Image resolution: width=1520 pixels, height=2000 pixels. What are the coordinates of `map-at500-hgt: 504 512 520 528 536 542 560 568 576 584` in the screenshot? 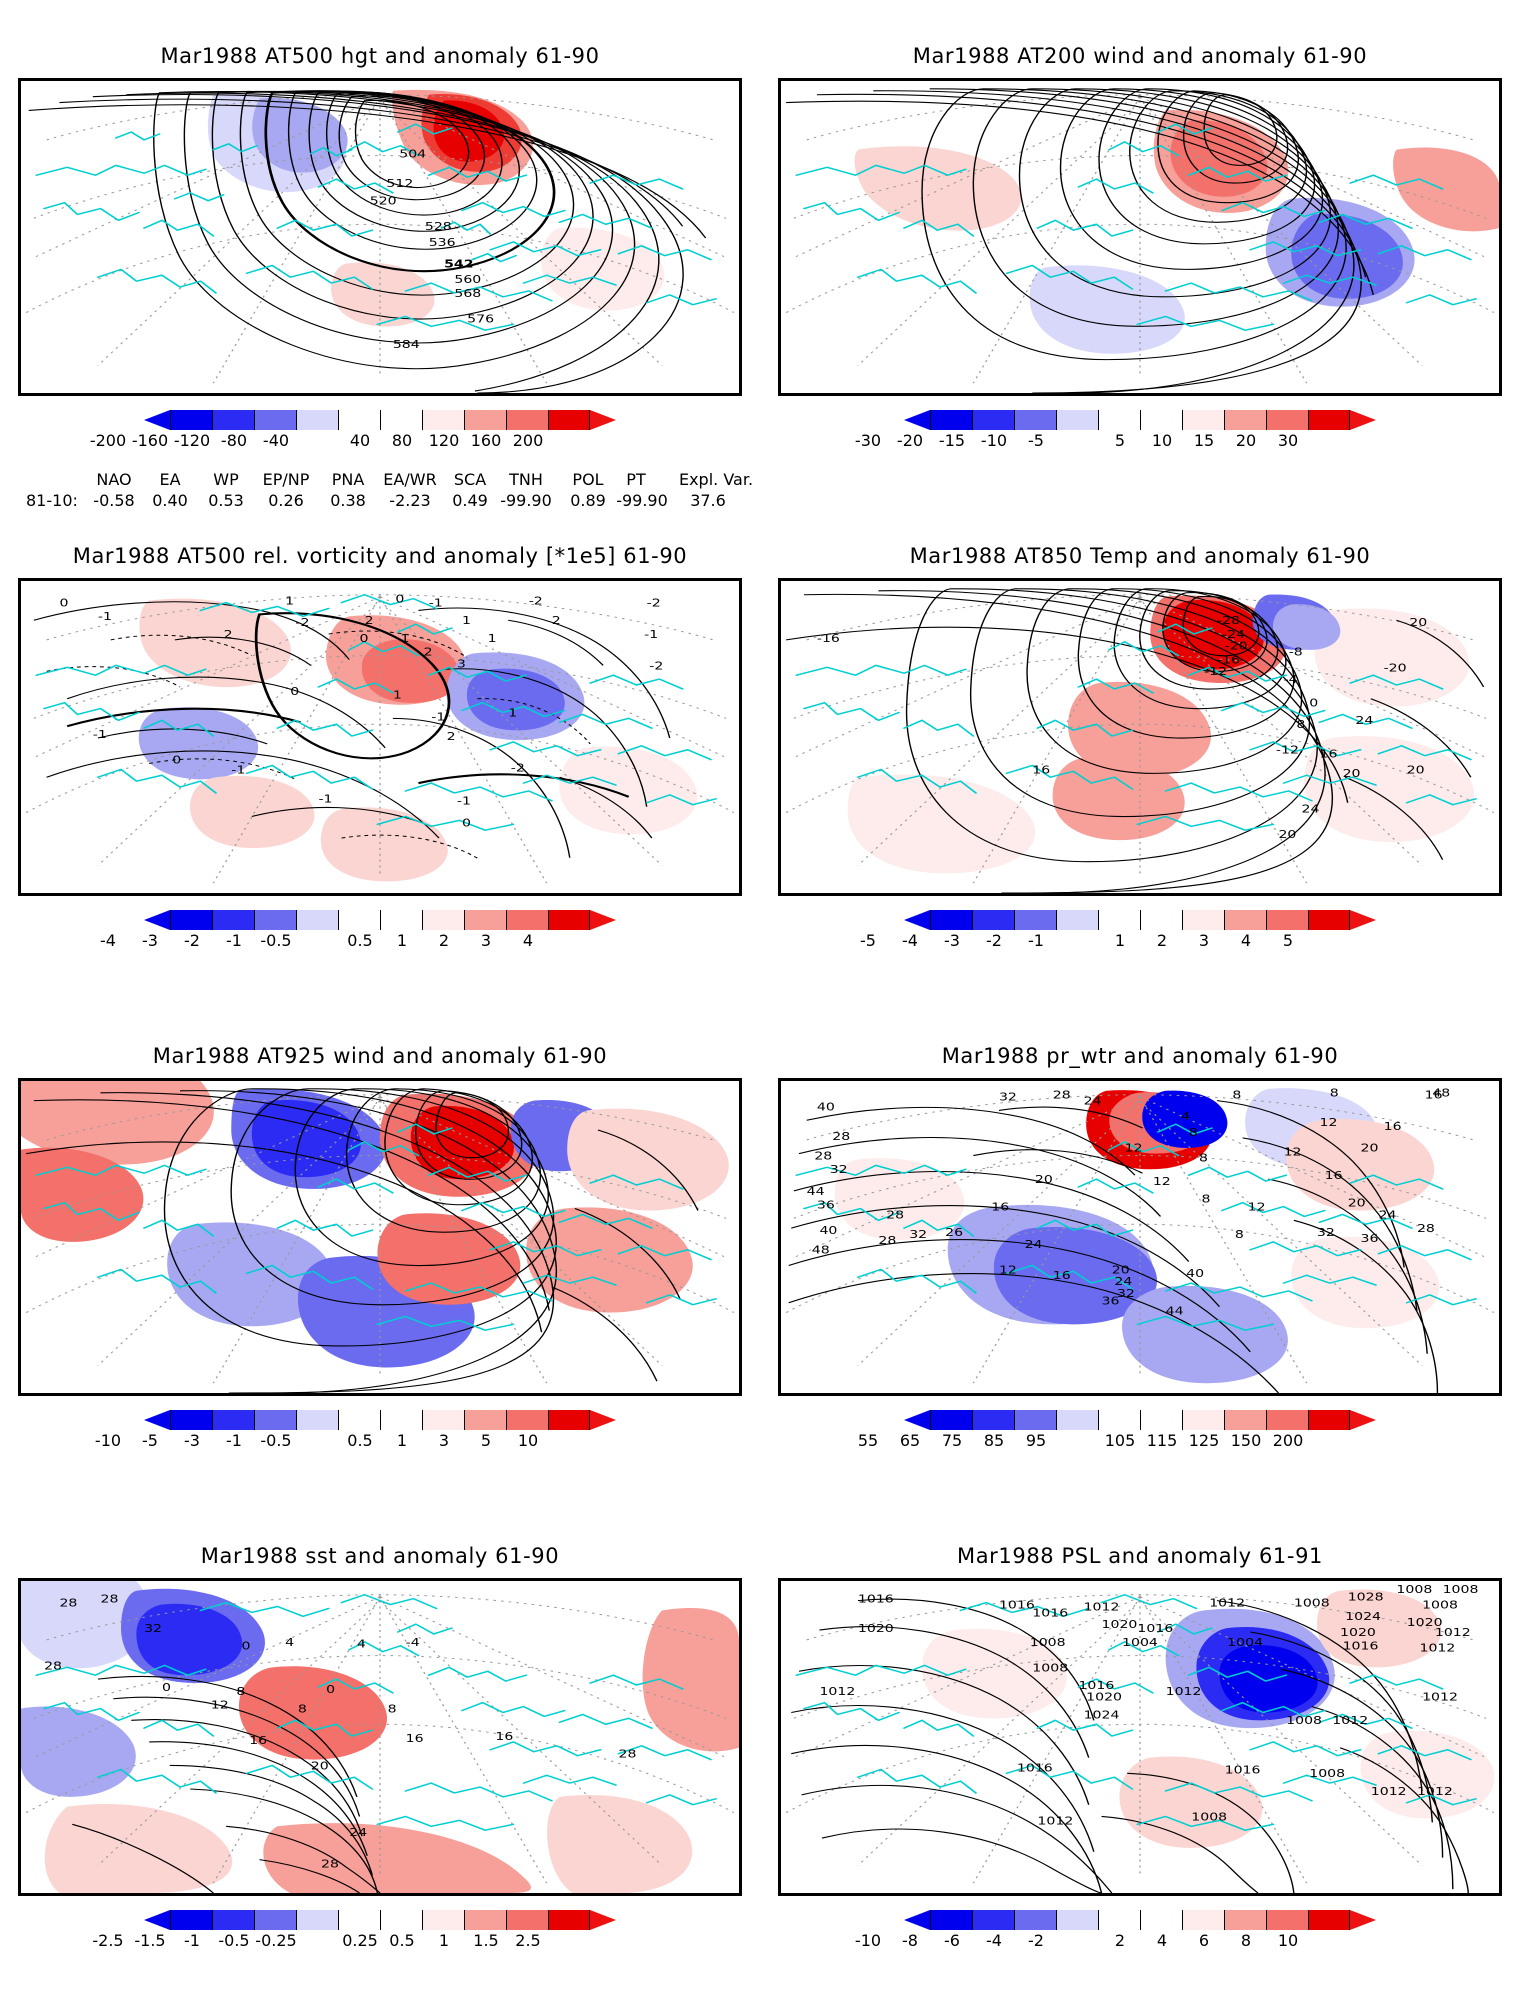 It's located at (380, 237).